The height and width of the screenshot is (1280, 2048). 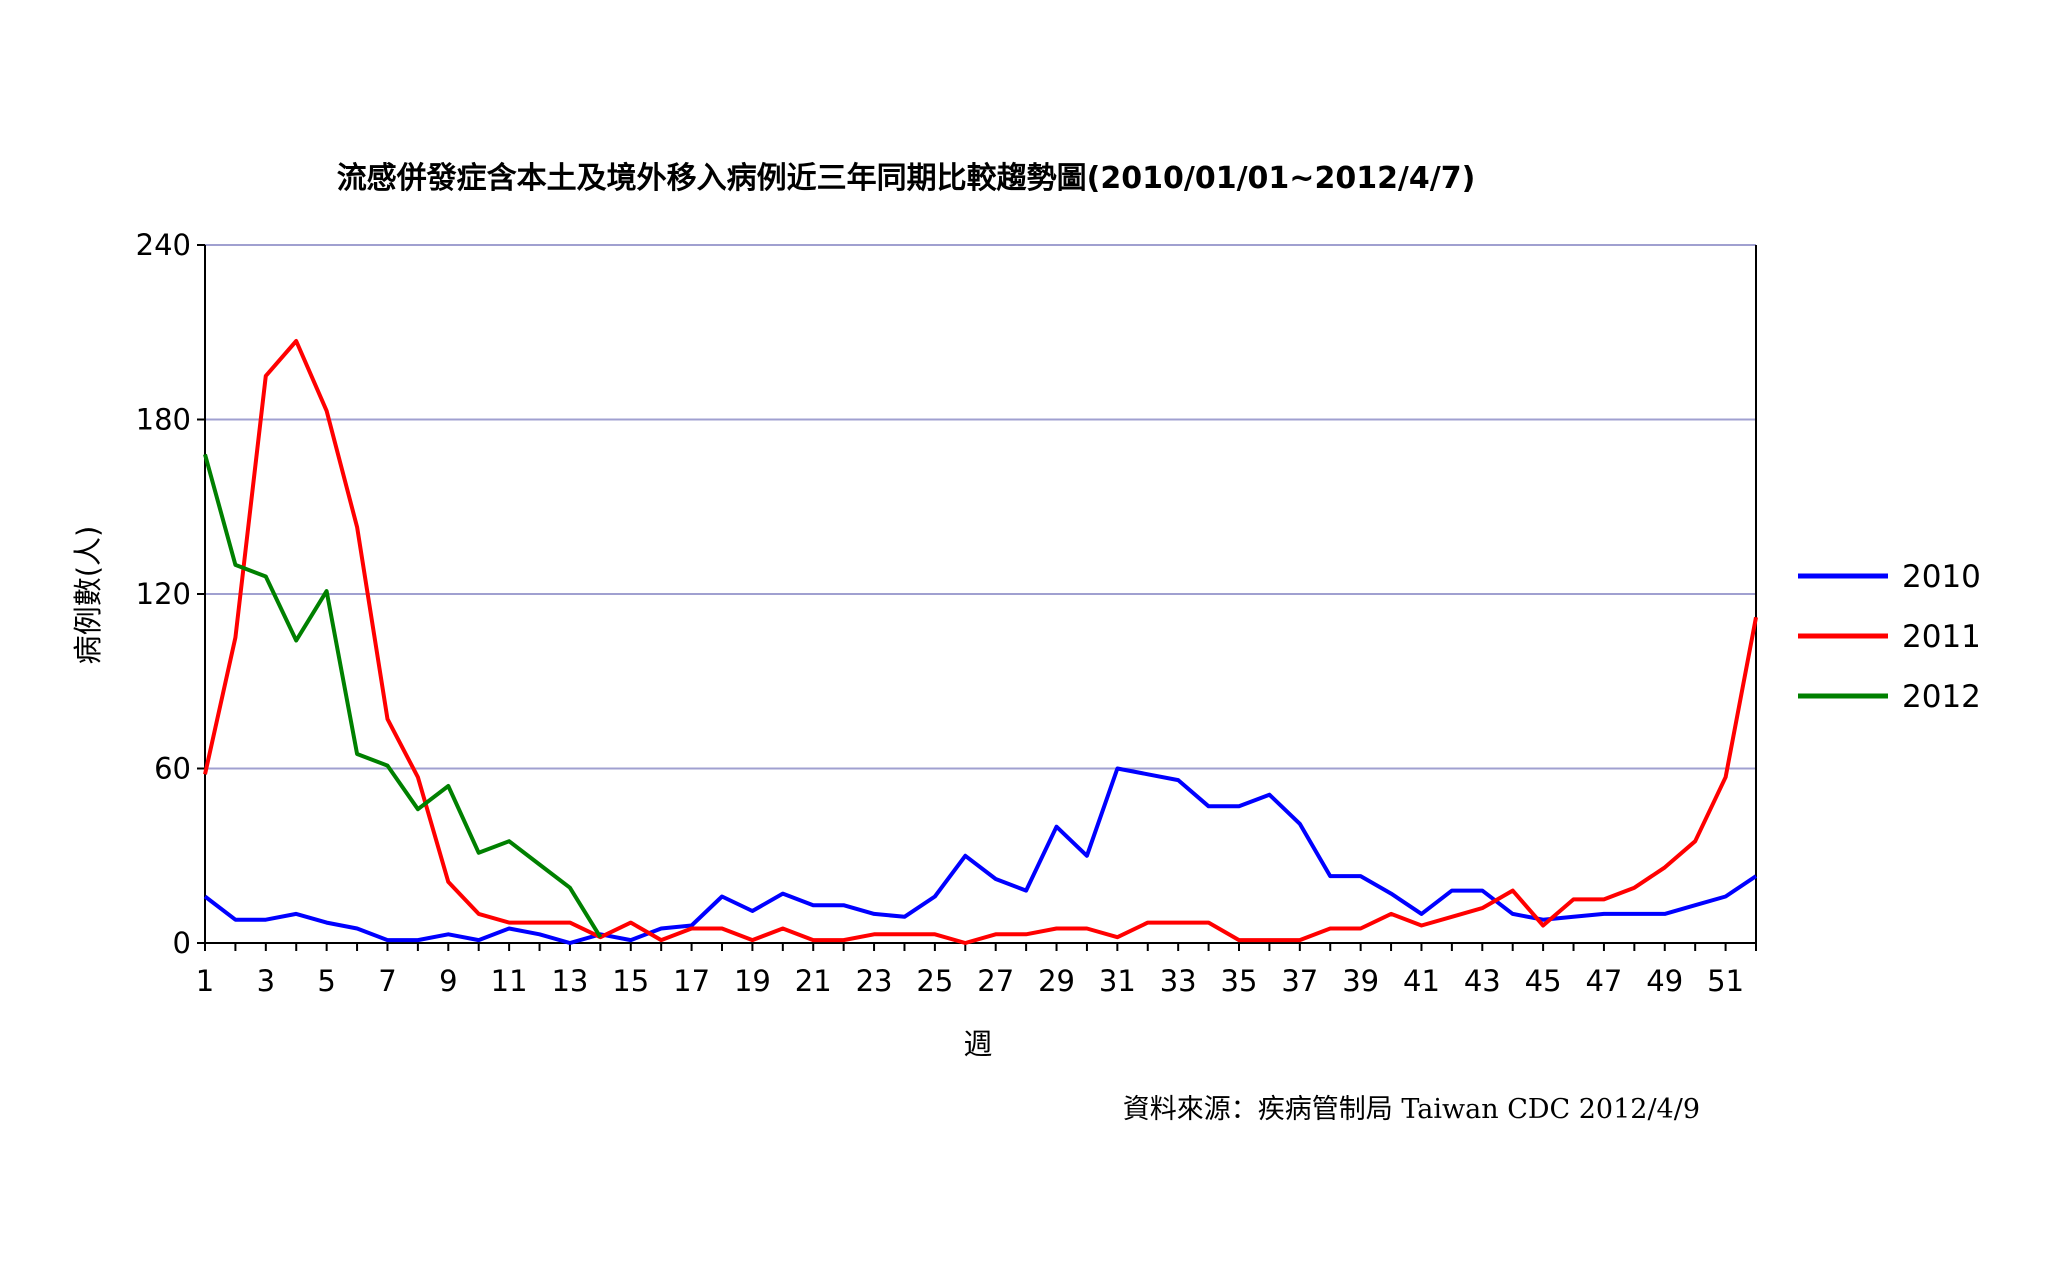 What do you see at coordinates (1239, 981) in the screenshot?
I see `x-tick-label: 35` at bounding box center [1239, 981].